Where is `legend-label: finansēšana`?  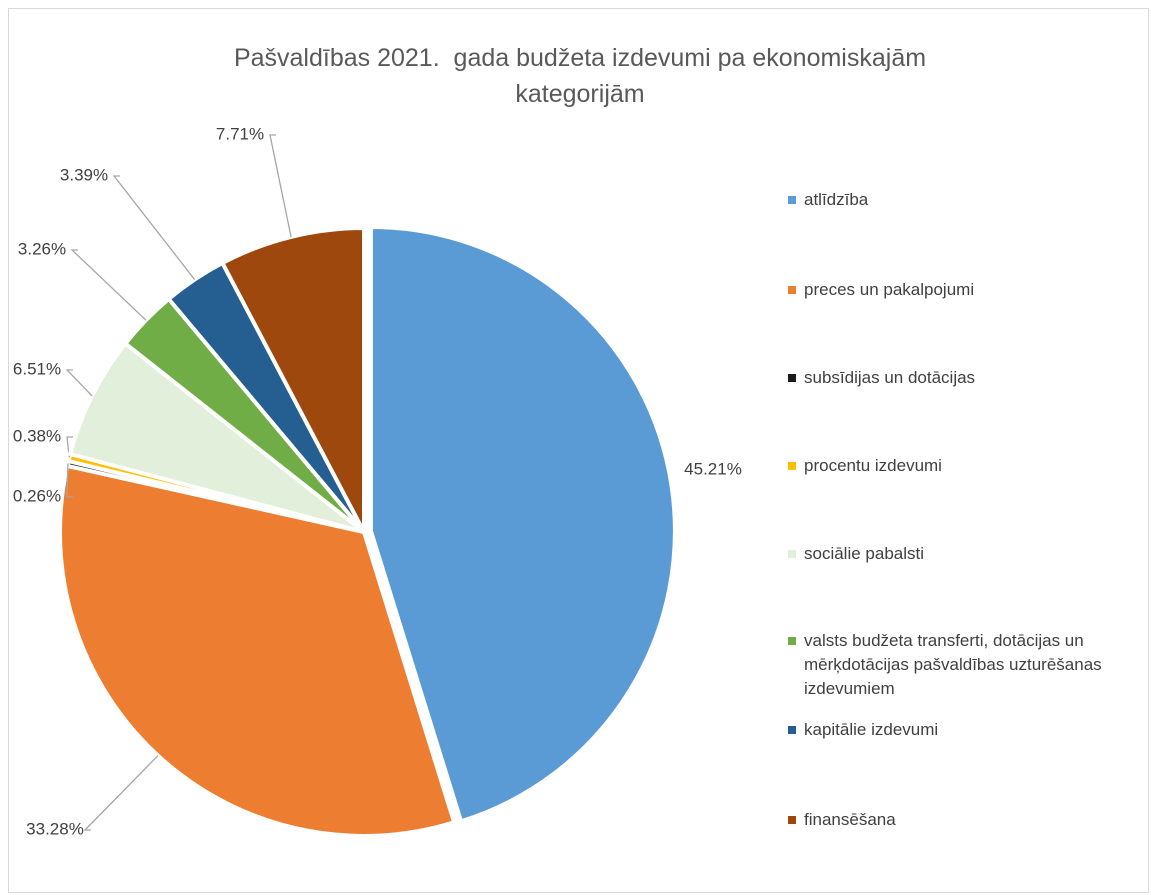 legend-label: finansēšana is located at coordinates (850, 819).